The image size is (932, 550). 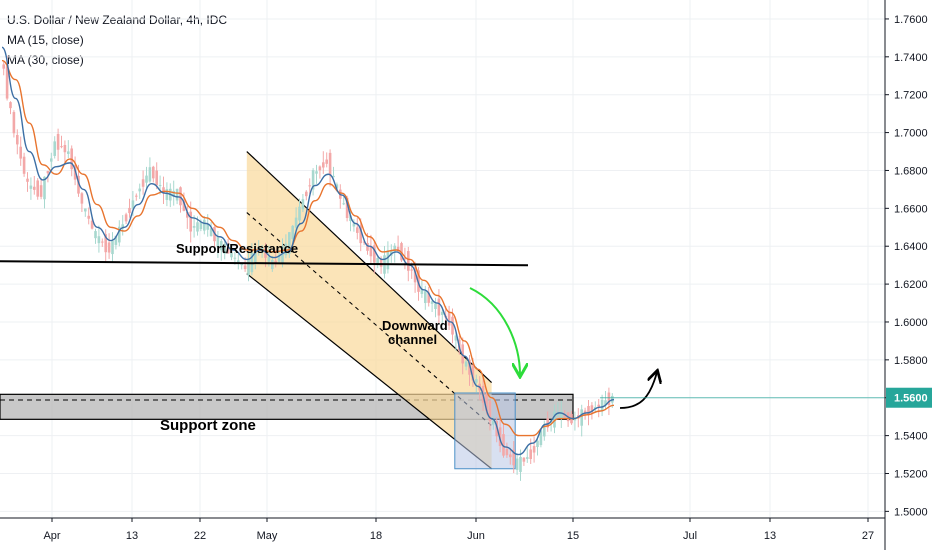 What do you see at coordinates (132, 536) in the screenshot?
I see `time-tick-label: 13` at bounding box center [132, 536].